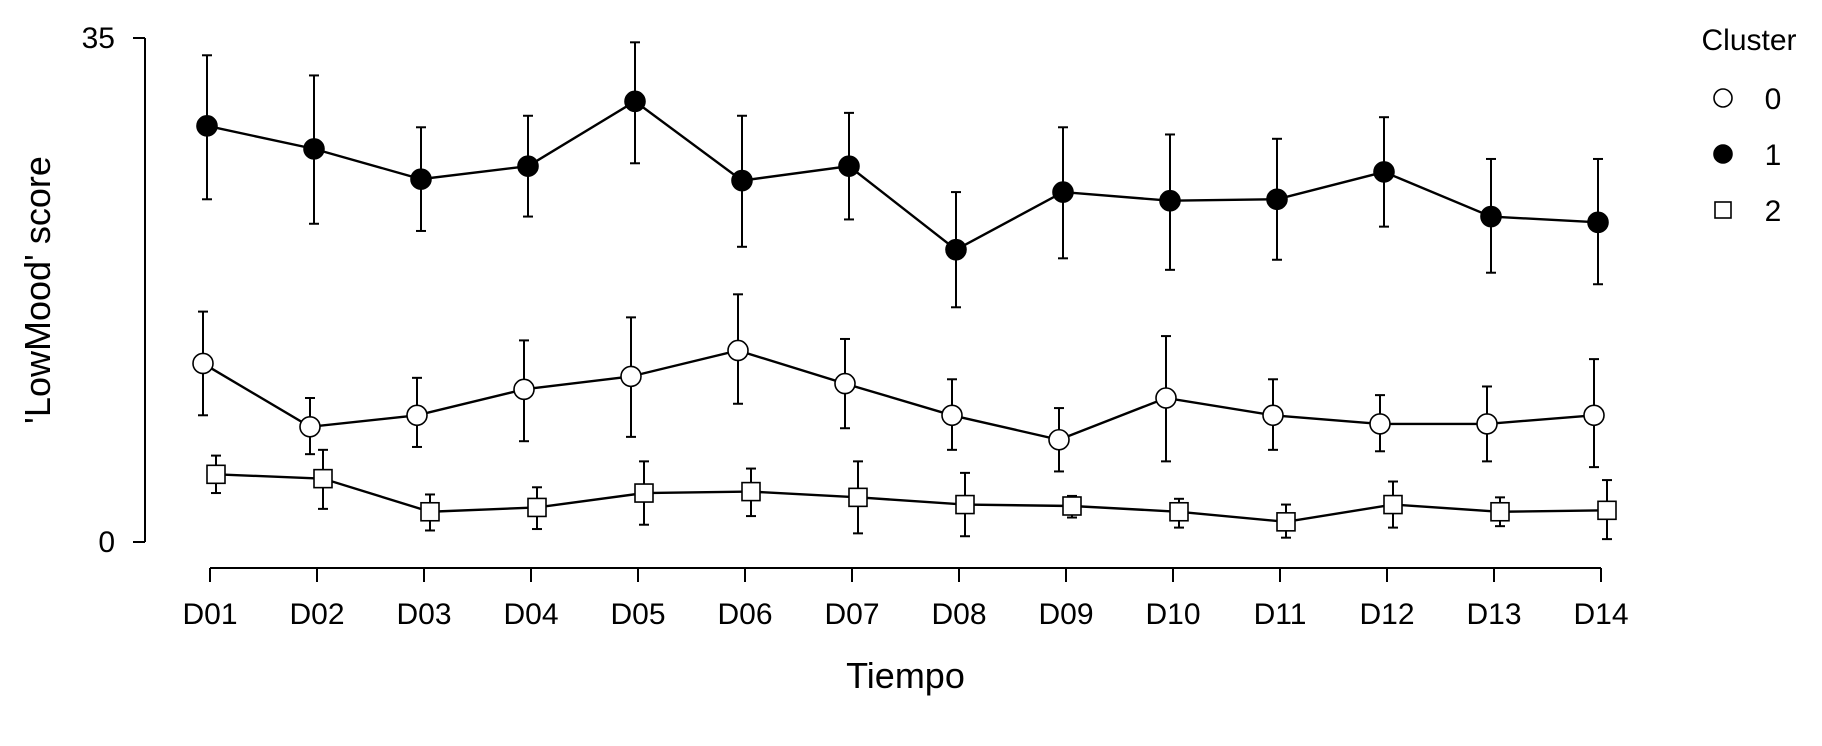  What do you see at coordinates (316, 614) in the screenshot?
I see `x-tick-label: D02` at bounding box center [316, 614].